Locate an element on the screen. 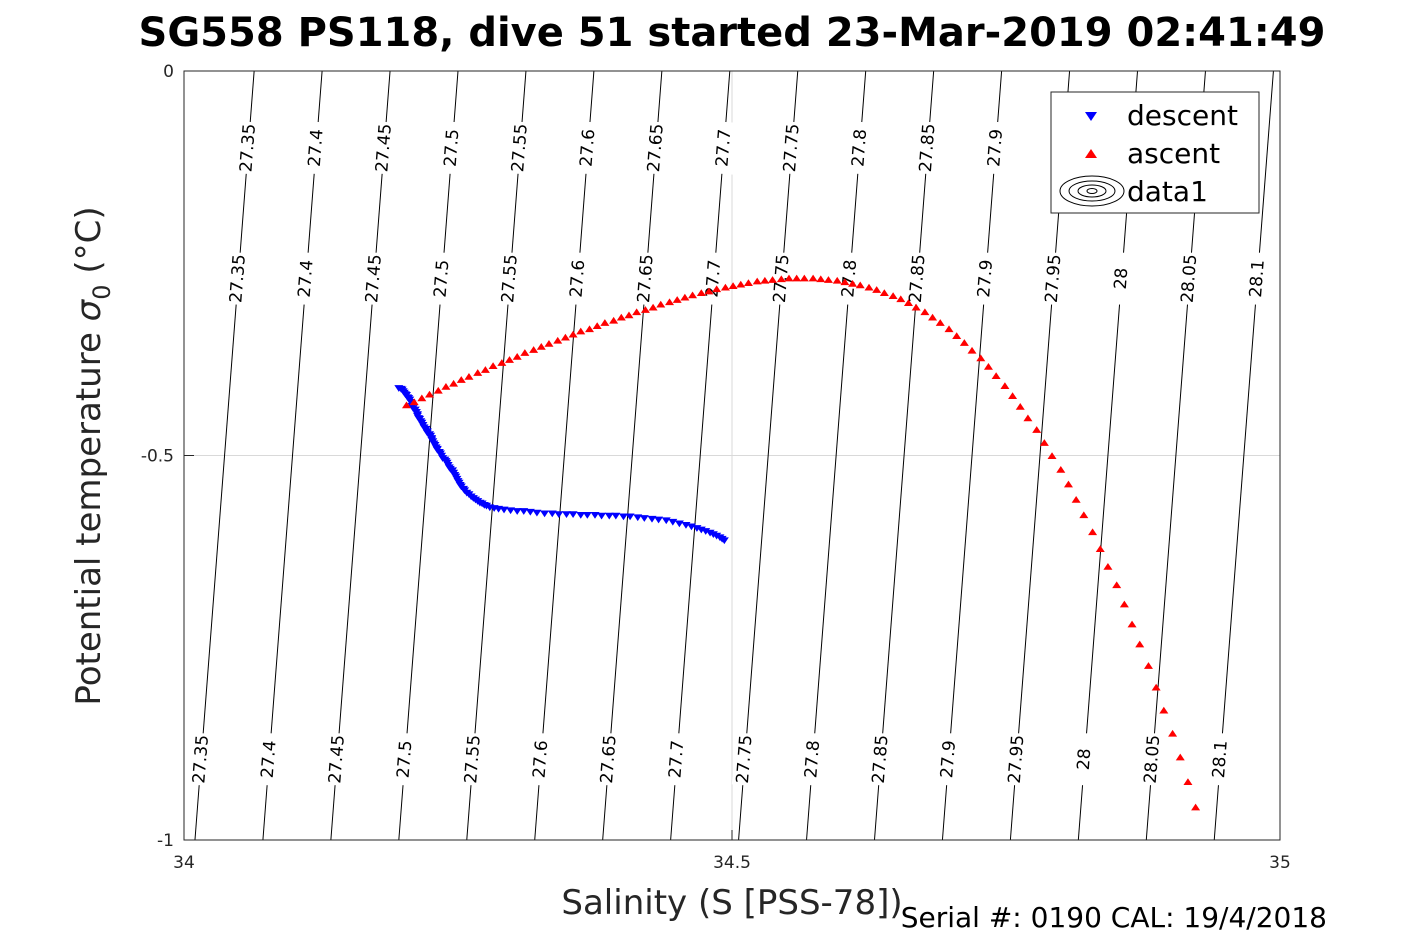  contour-label-27.45: 27.45 is located at coordinates (384, 148).